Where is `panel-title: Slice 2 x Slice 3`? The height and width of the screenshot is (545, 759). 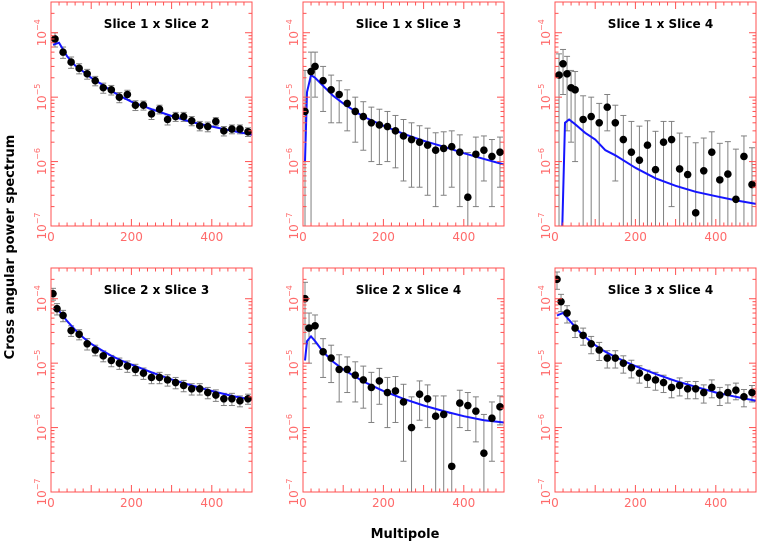
panel-title: Slice 2 x Slice 3 is located at coordinates (156, 290).